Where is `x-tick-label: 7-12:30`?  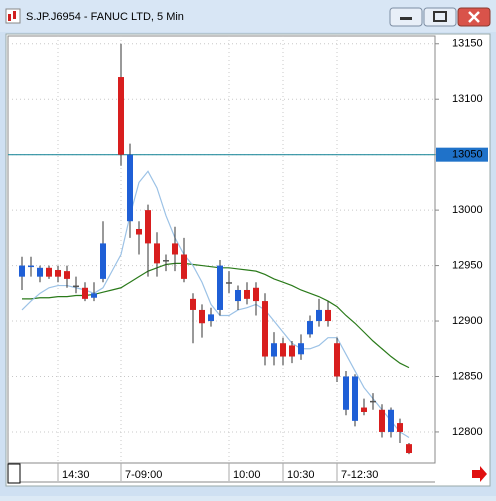
x-tick-label: 7-12:30 is located at coordinates (359, 475).